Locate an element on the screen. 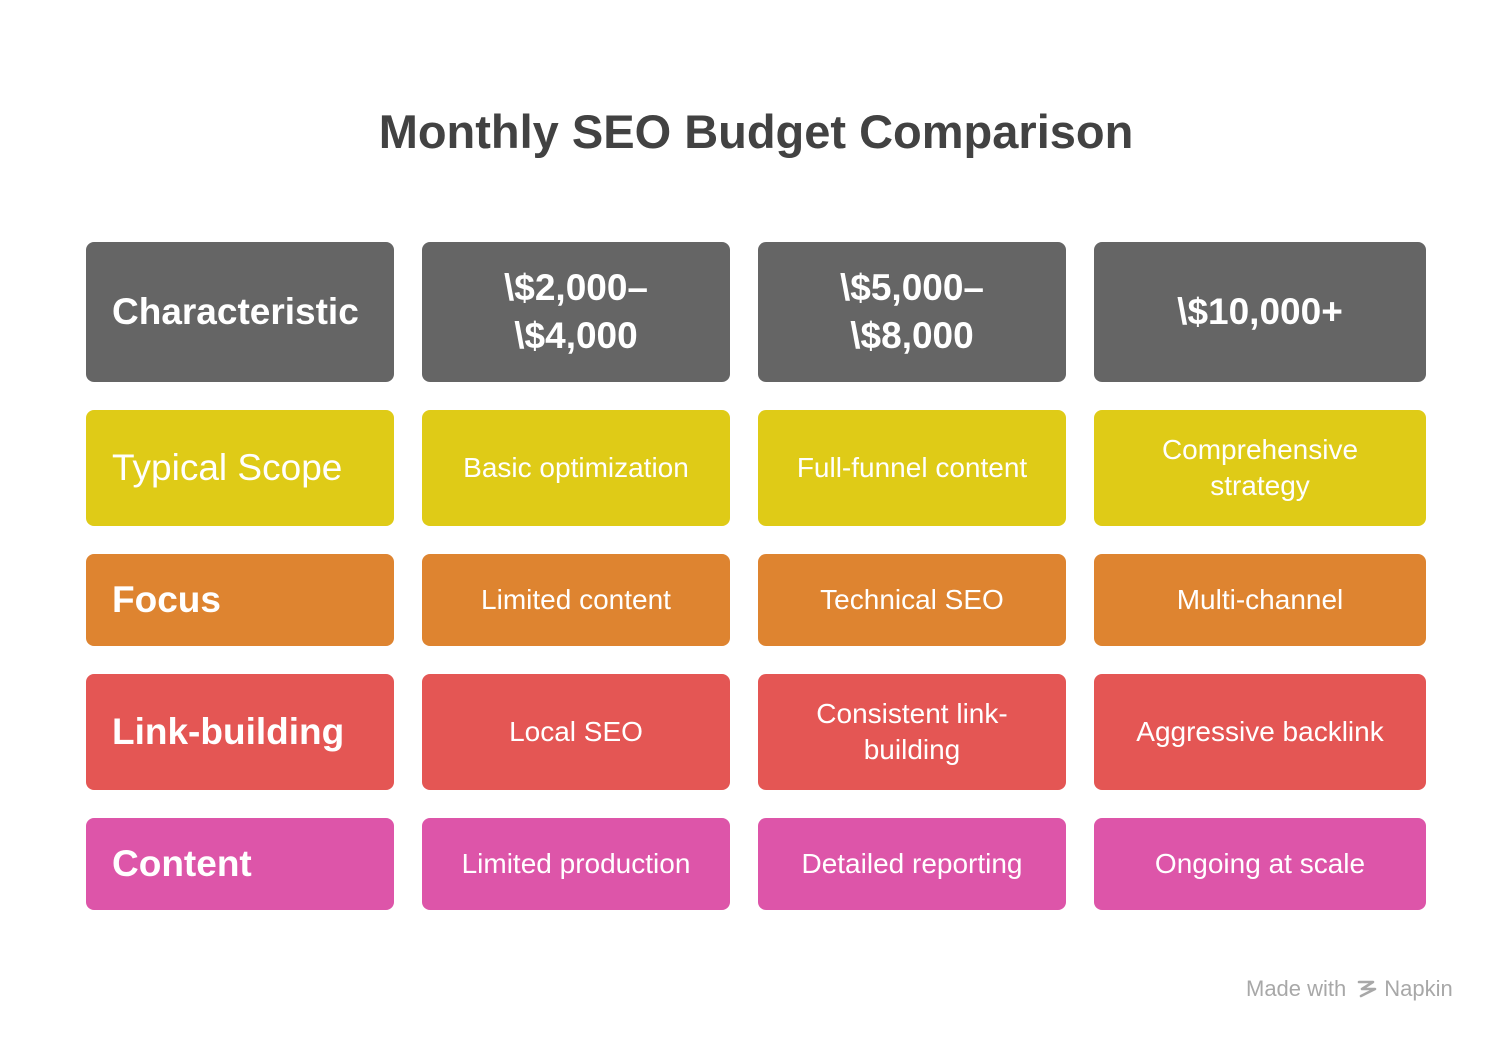 The image size is (1512, 1044). cell-content-tier-1: Limited production is located at coordinates (576, 864).